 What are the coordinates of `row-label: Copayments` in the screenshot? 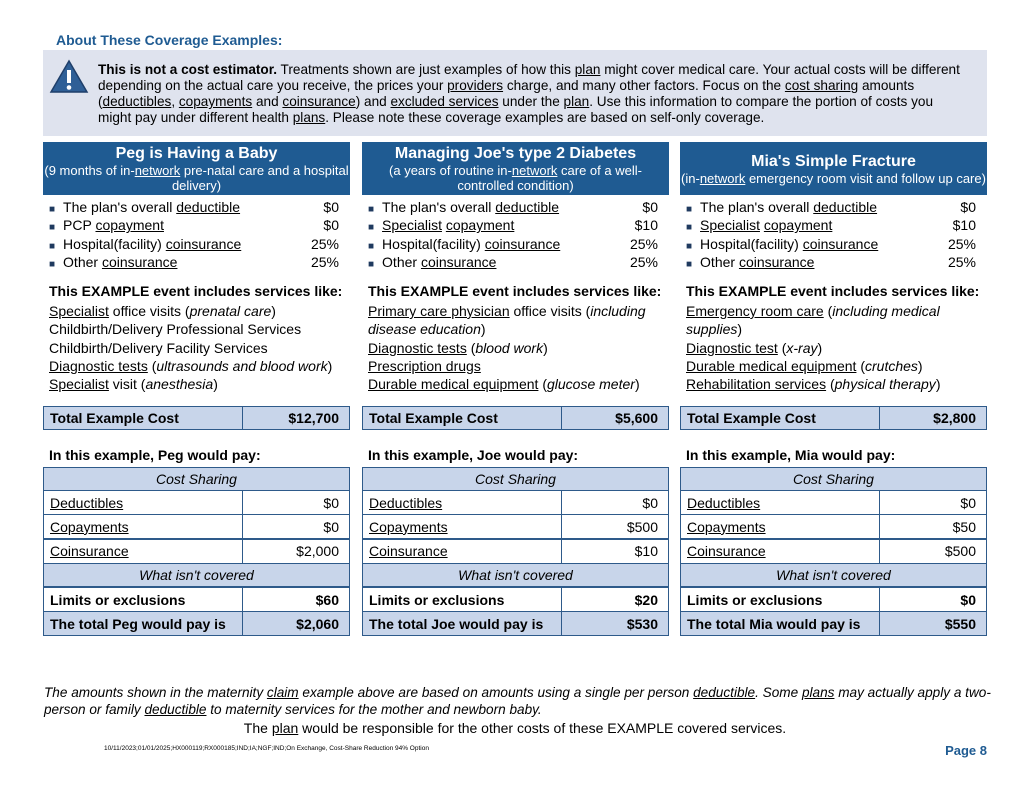 It's located at (726, 526).